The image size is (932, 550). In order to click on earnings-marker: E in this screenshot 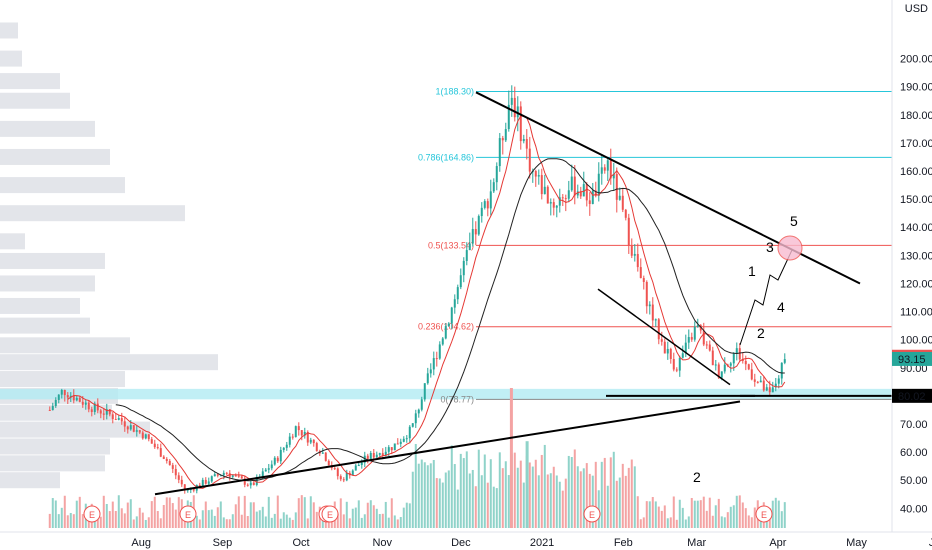, I will do `click(330, 514)`.